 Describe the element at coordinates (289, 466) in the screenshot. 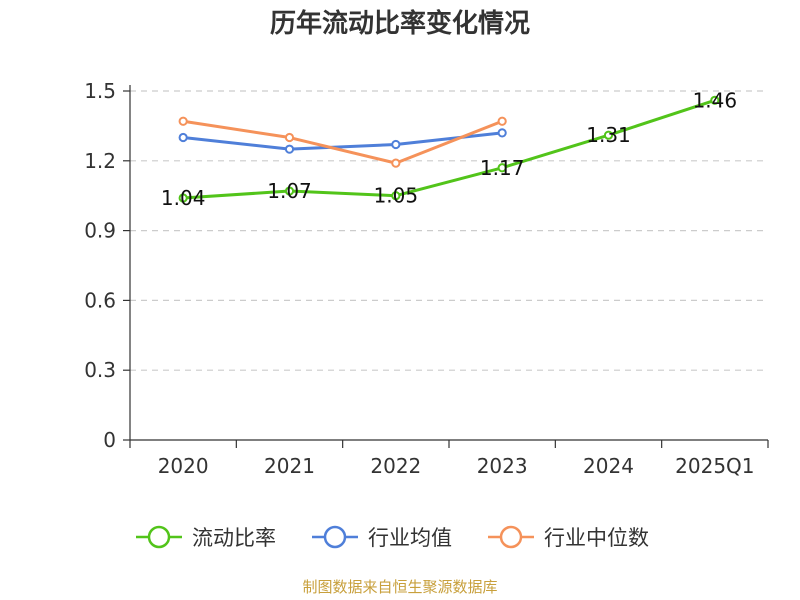

I see `x-tick-label: 2021` at that location.